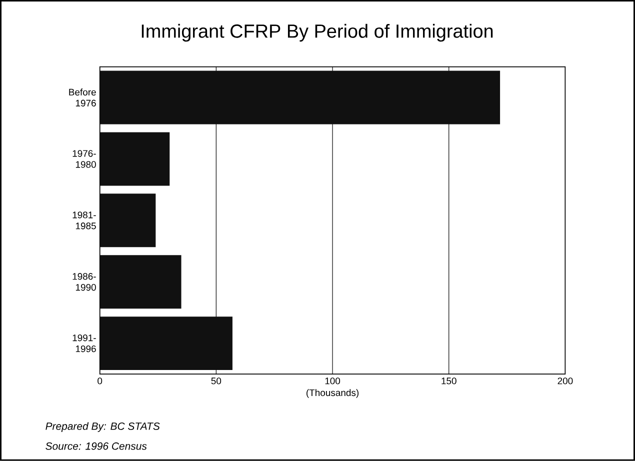 The height and width of the screenshot is (461, 635). Describe the element at coordinates (84, 343) in the screenshot. I see `y-tick-label: 1991-1996` at that location.